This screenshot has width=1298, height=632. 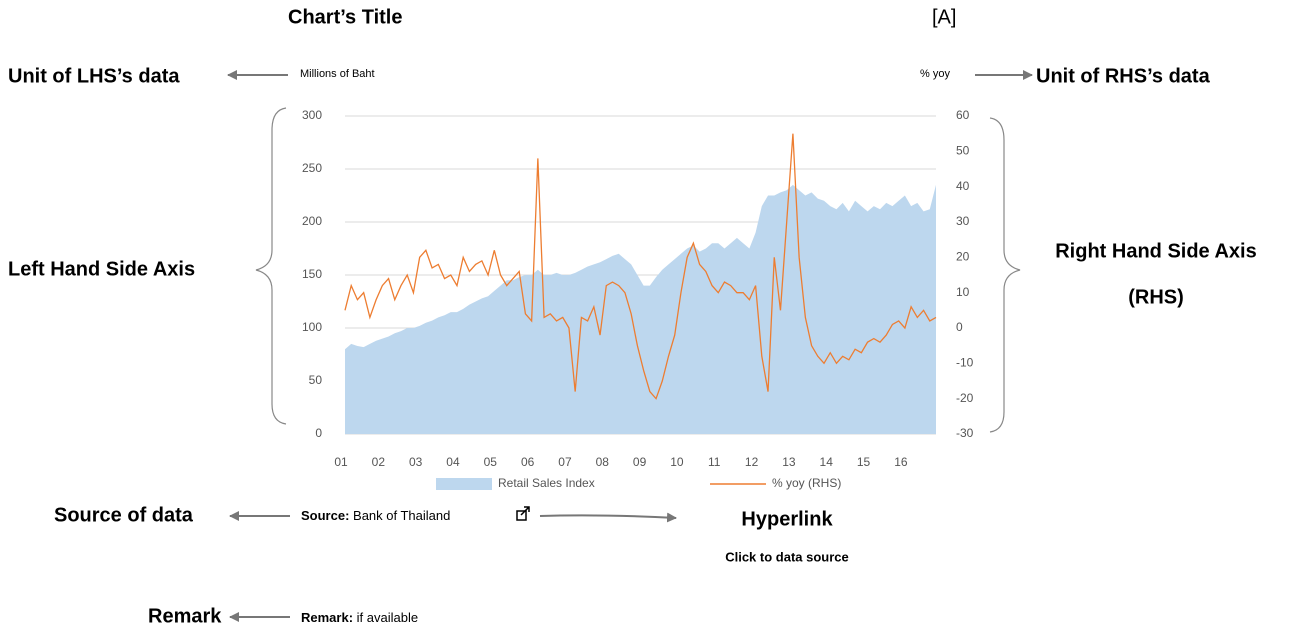 What do you see at coordinates (316, 380) in the screenshot?
I see `y-tick-label: 50` at bounding box center [316, 380].